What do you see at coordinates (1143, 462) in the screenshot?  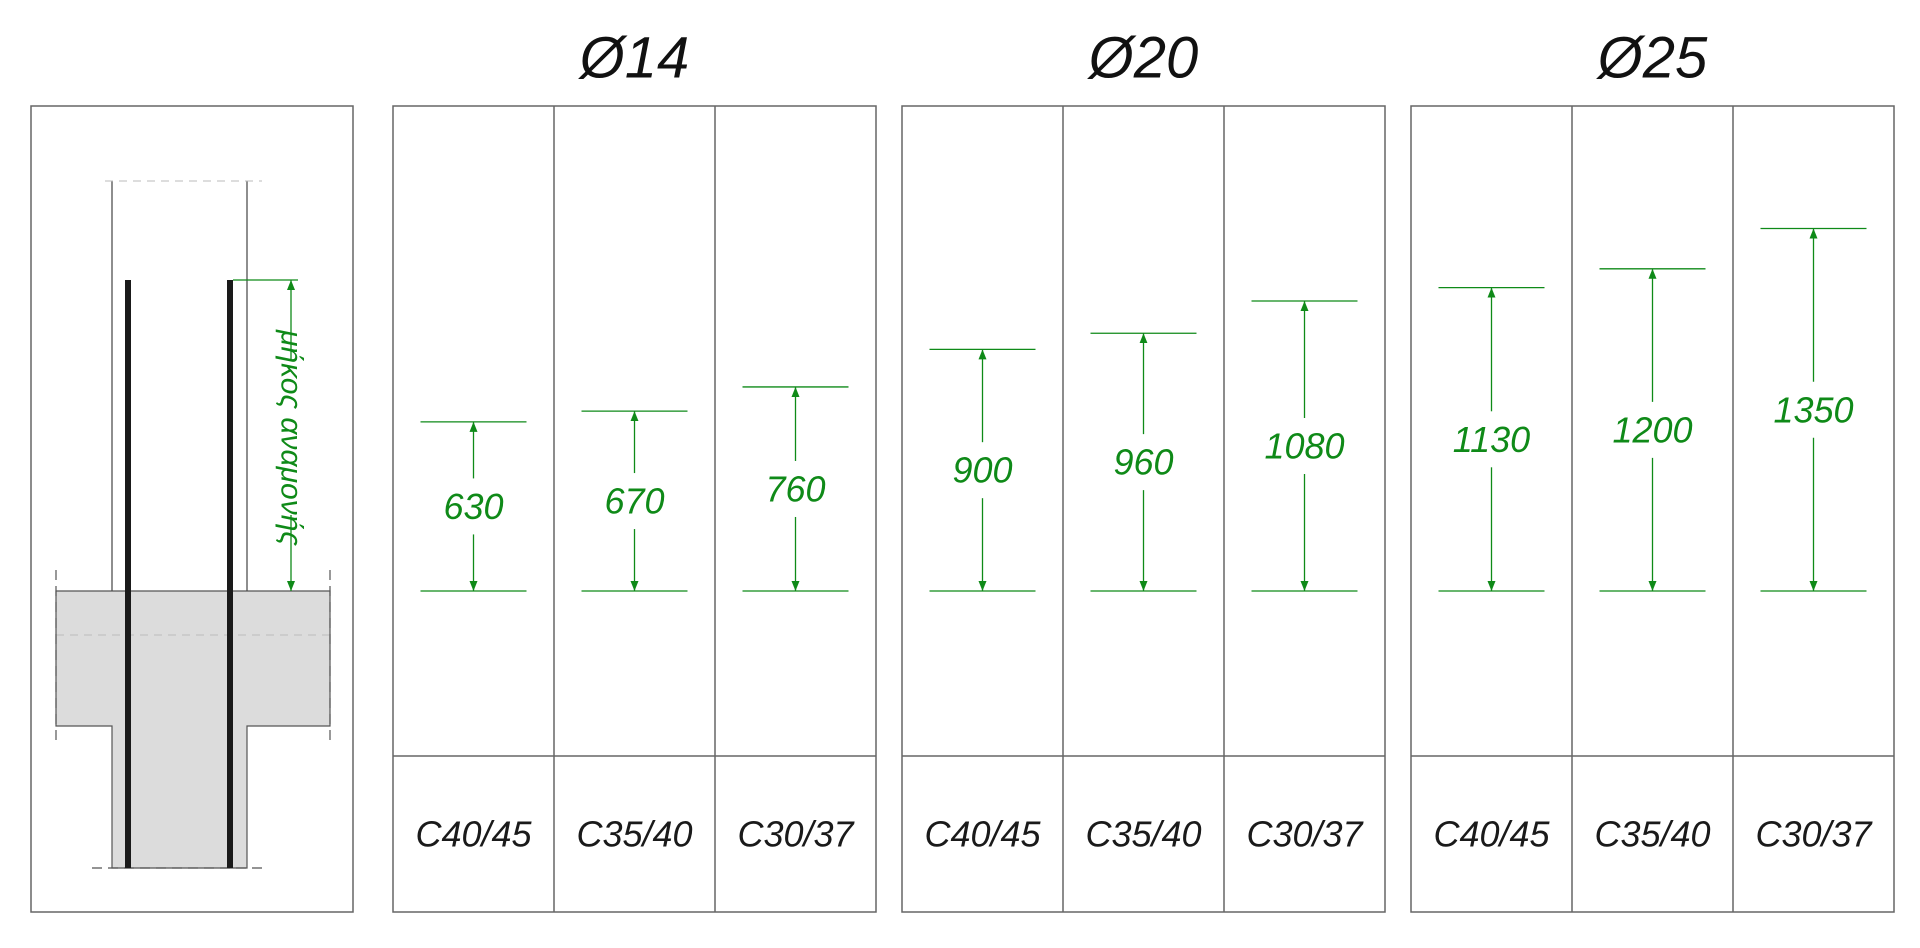 I see `data-label: 960` at bounding box center [1143, 462].